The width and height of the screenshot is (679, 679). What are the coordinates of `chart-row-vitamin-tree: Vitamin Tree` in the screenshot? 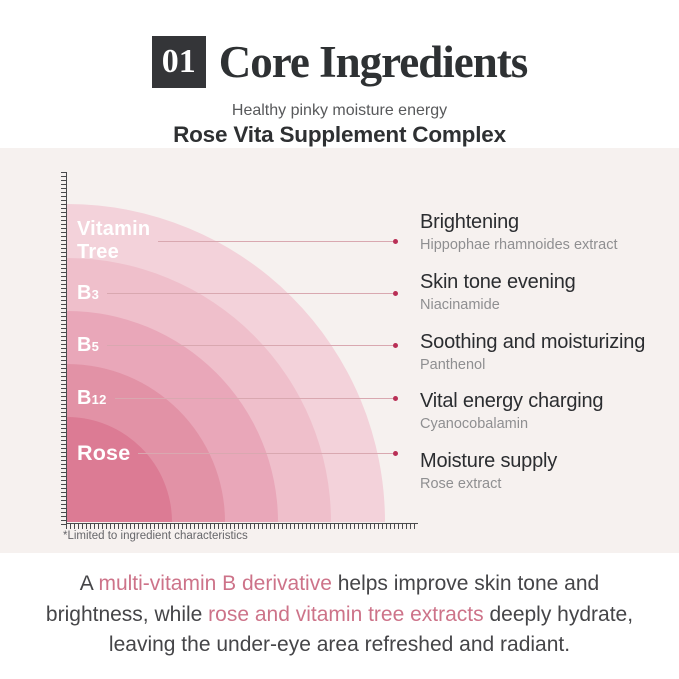 It's located at (237, 241).